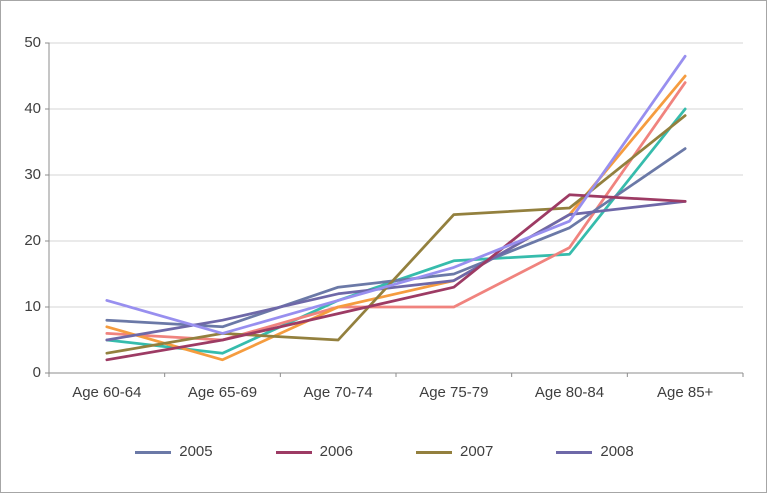 The image size is (767, 493). Describe the element at coordinates (293, 452) in the screenshot. I see `legend-swatch-2006` at that location.